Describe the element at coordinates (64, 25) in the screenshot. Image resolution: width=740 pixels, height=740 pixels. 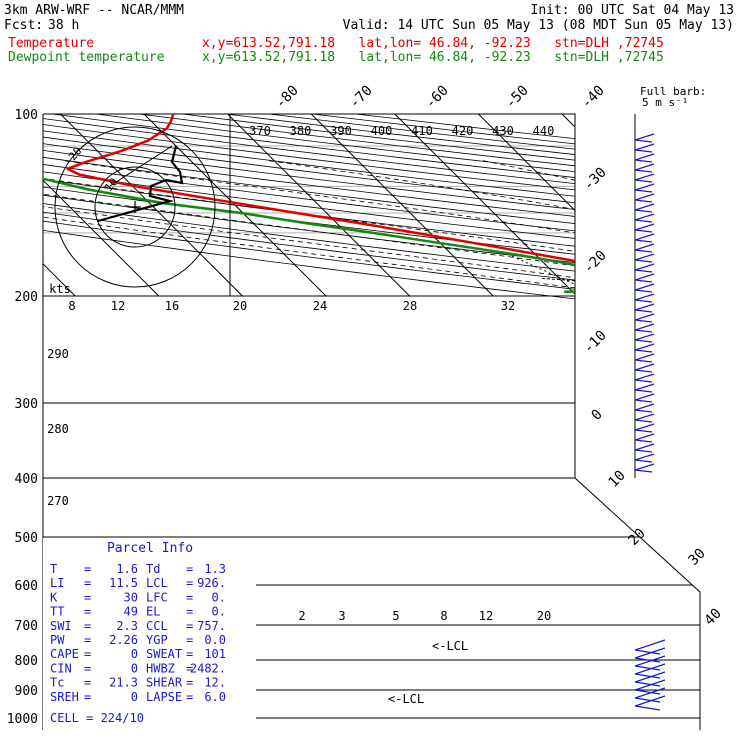
I see `fcst-value: 38 h` at that location.